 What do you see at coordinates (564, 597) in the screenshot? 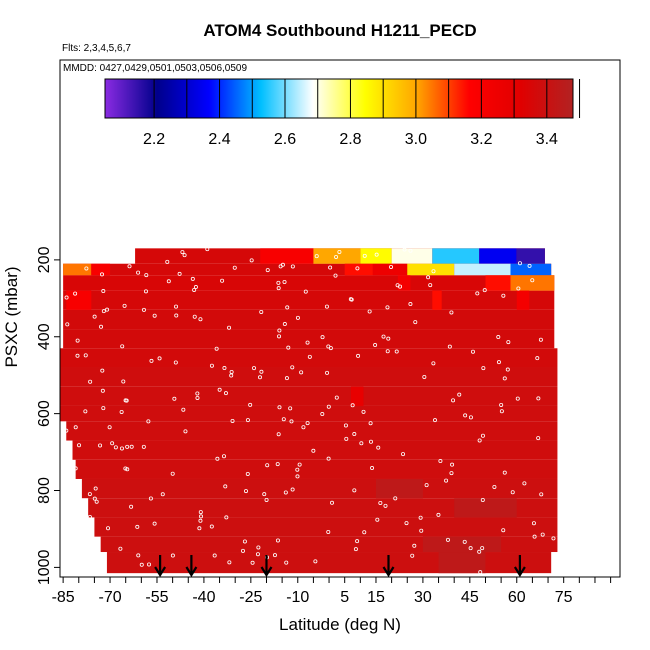
I see `x-tick-label: 75` at bounding box center [564, 597].